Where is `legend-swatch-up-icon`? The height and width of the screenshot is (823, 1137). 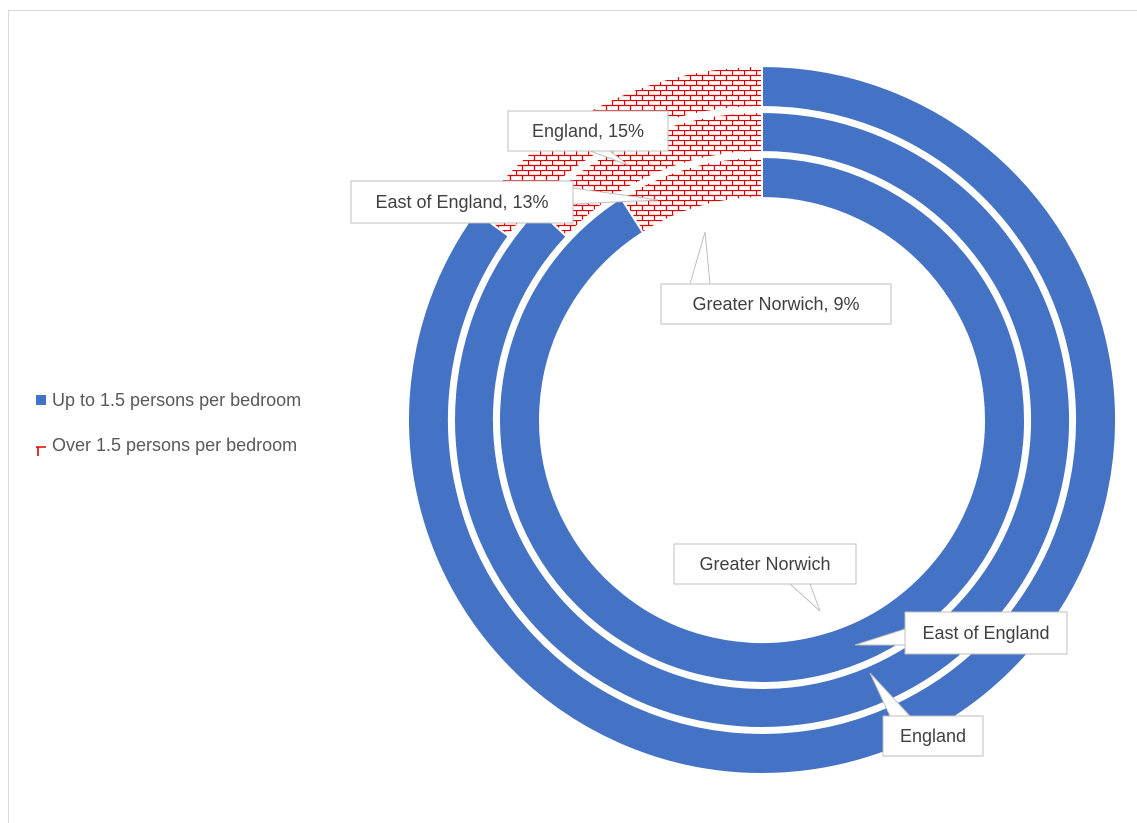
legend-swatch-up-icon is located at coordinates (41, 400).